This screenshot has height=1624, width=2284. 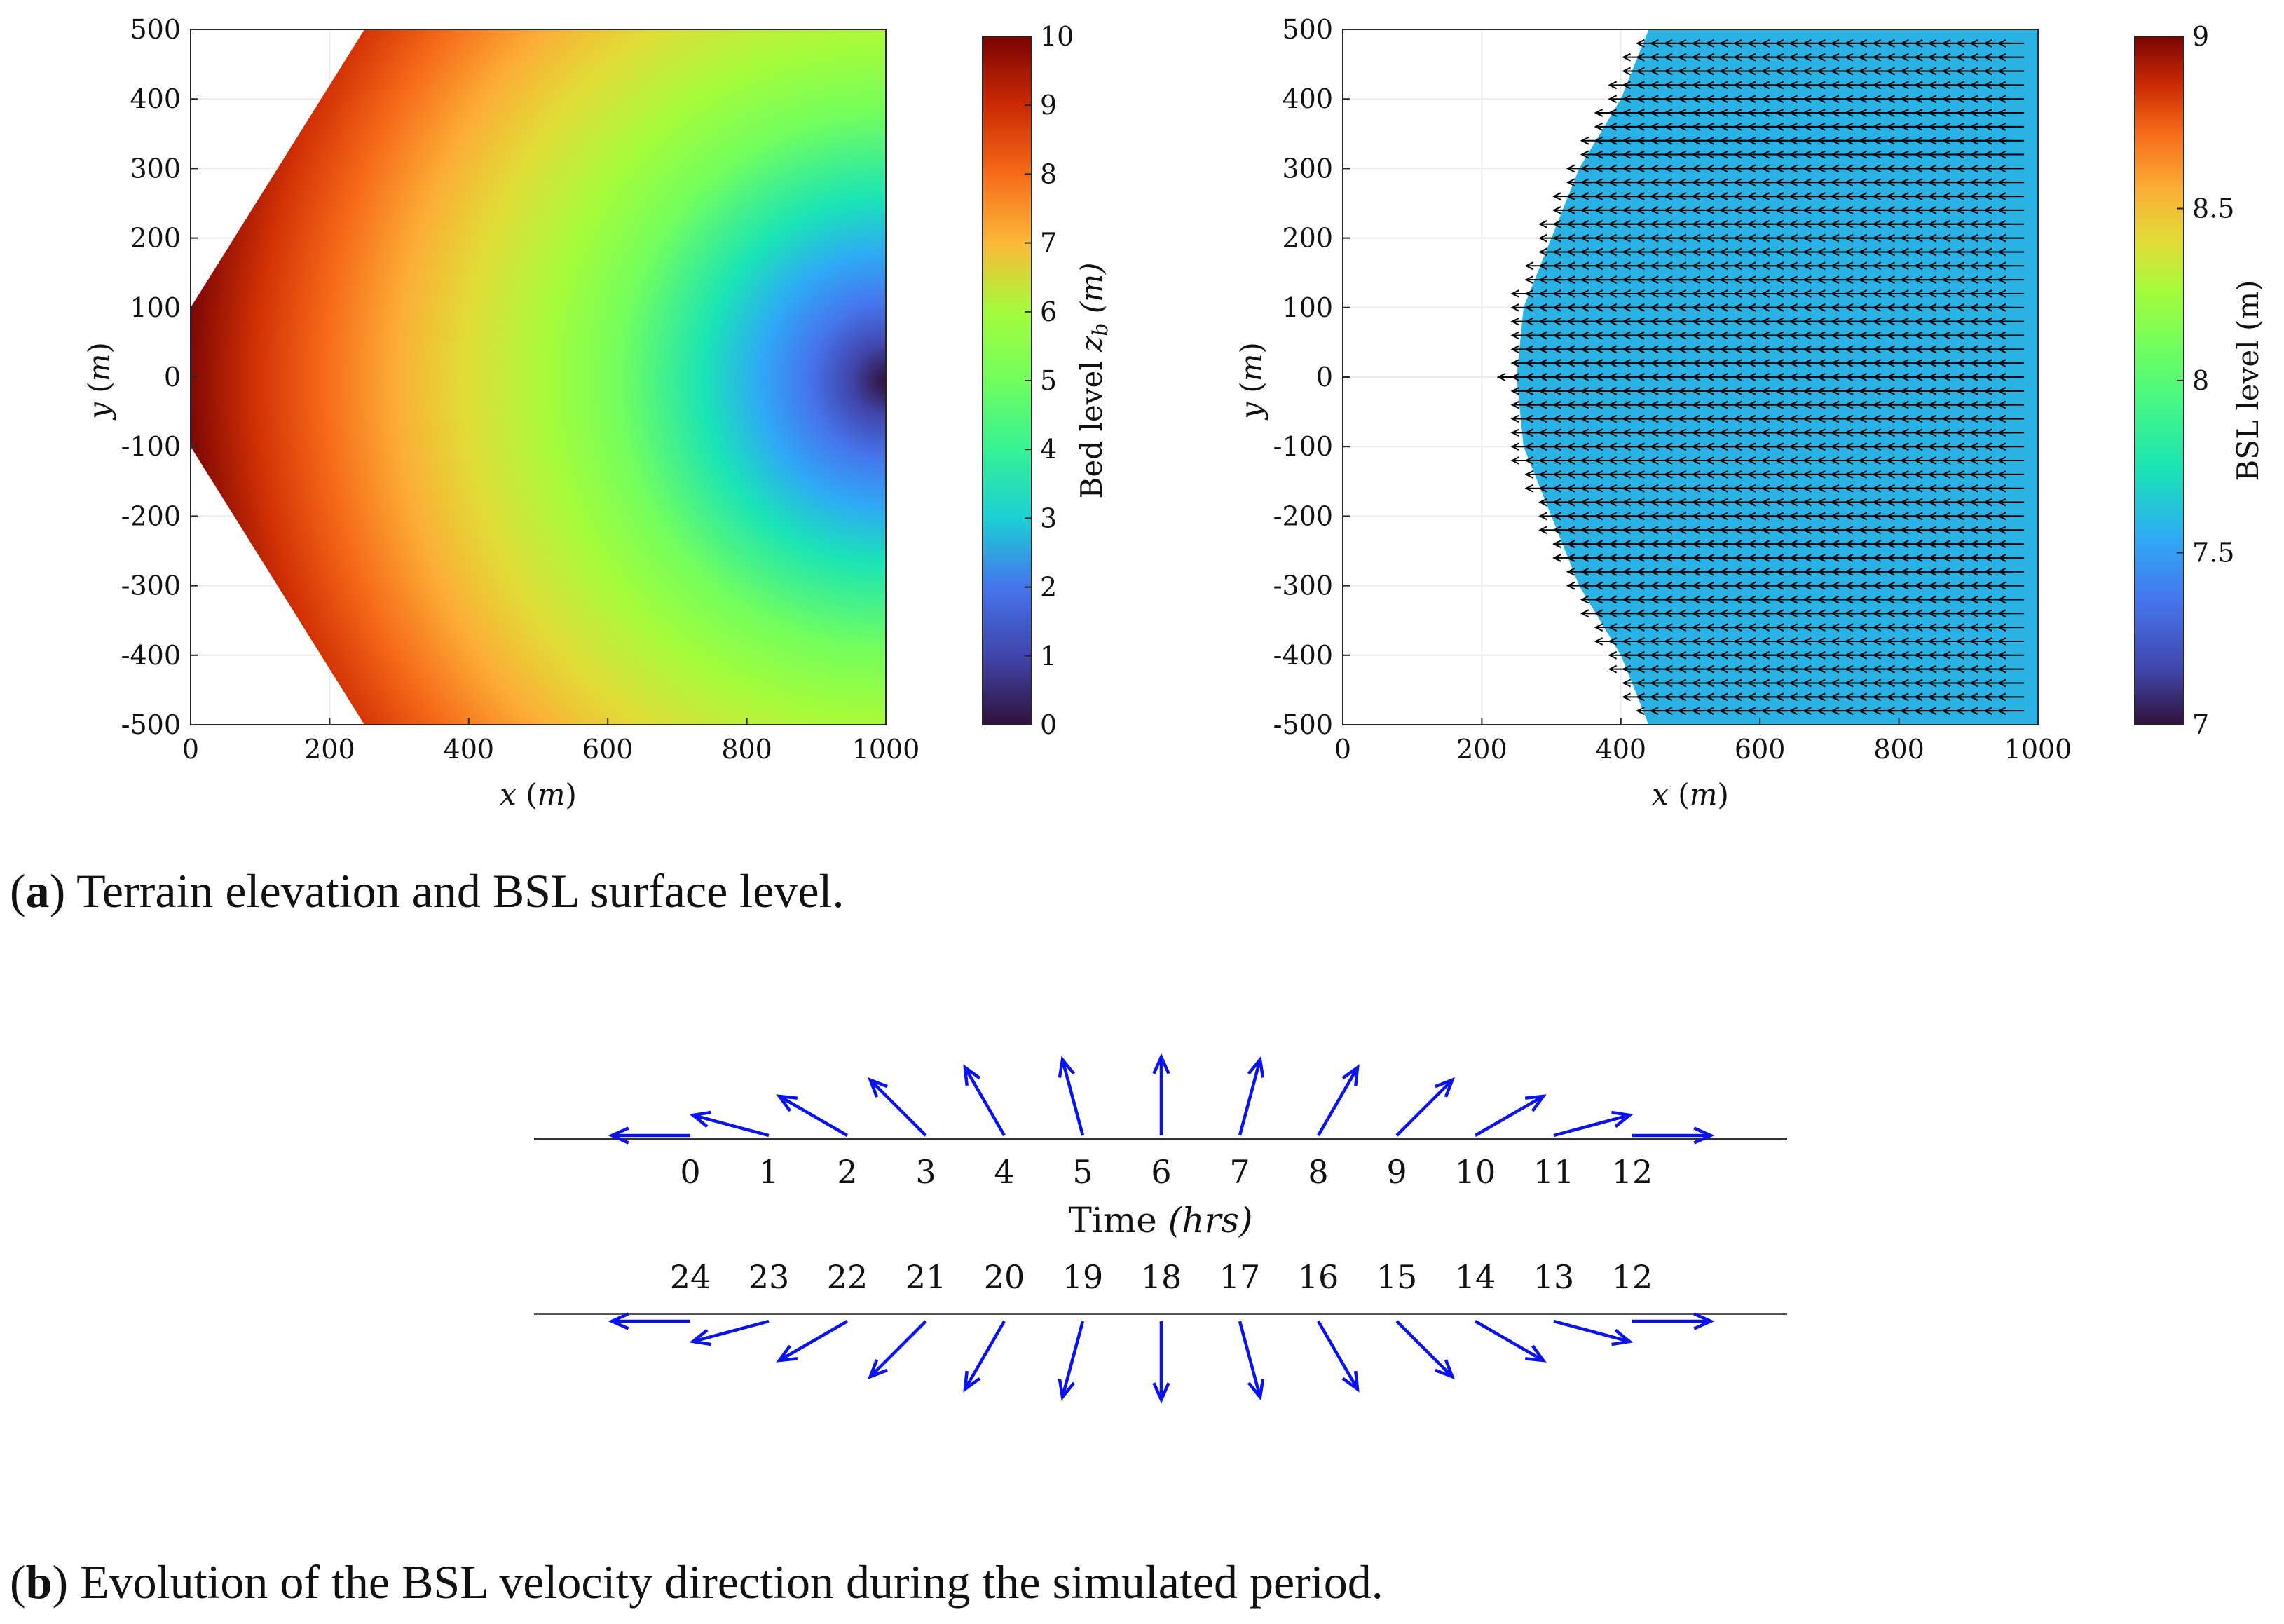 What do you see at coordinates (1048, 588) in the screenshot?
I see `colorbar-tick-label: 2` at bounding box center [1048, 588].